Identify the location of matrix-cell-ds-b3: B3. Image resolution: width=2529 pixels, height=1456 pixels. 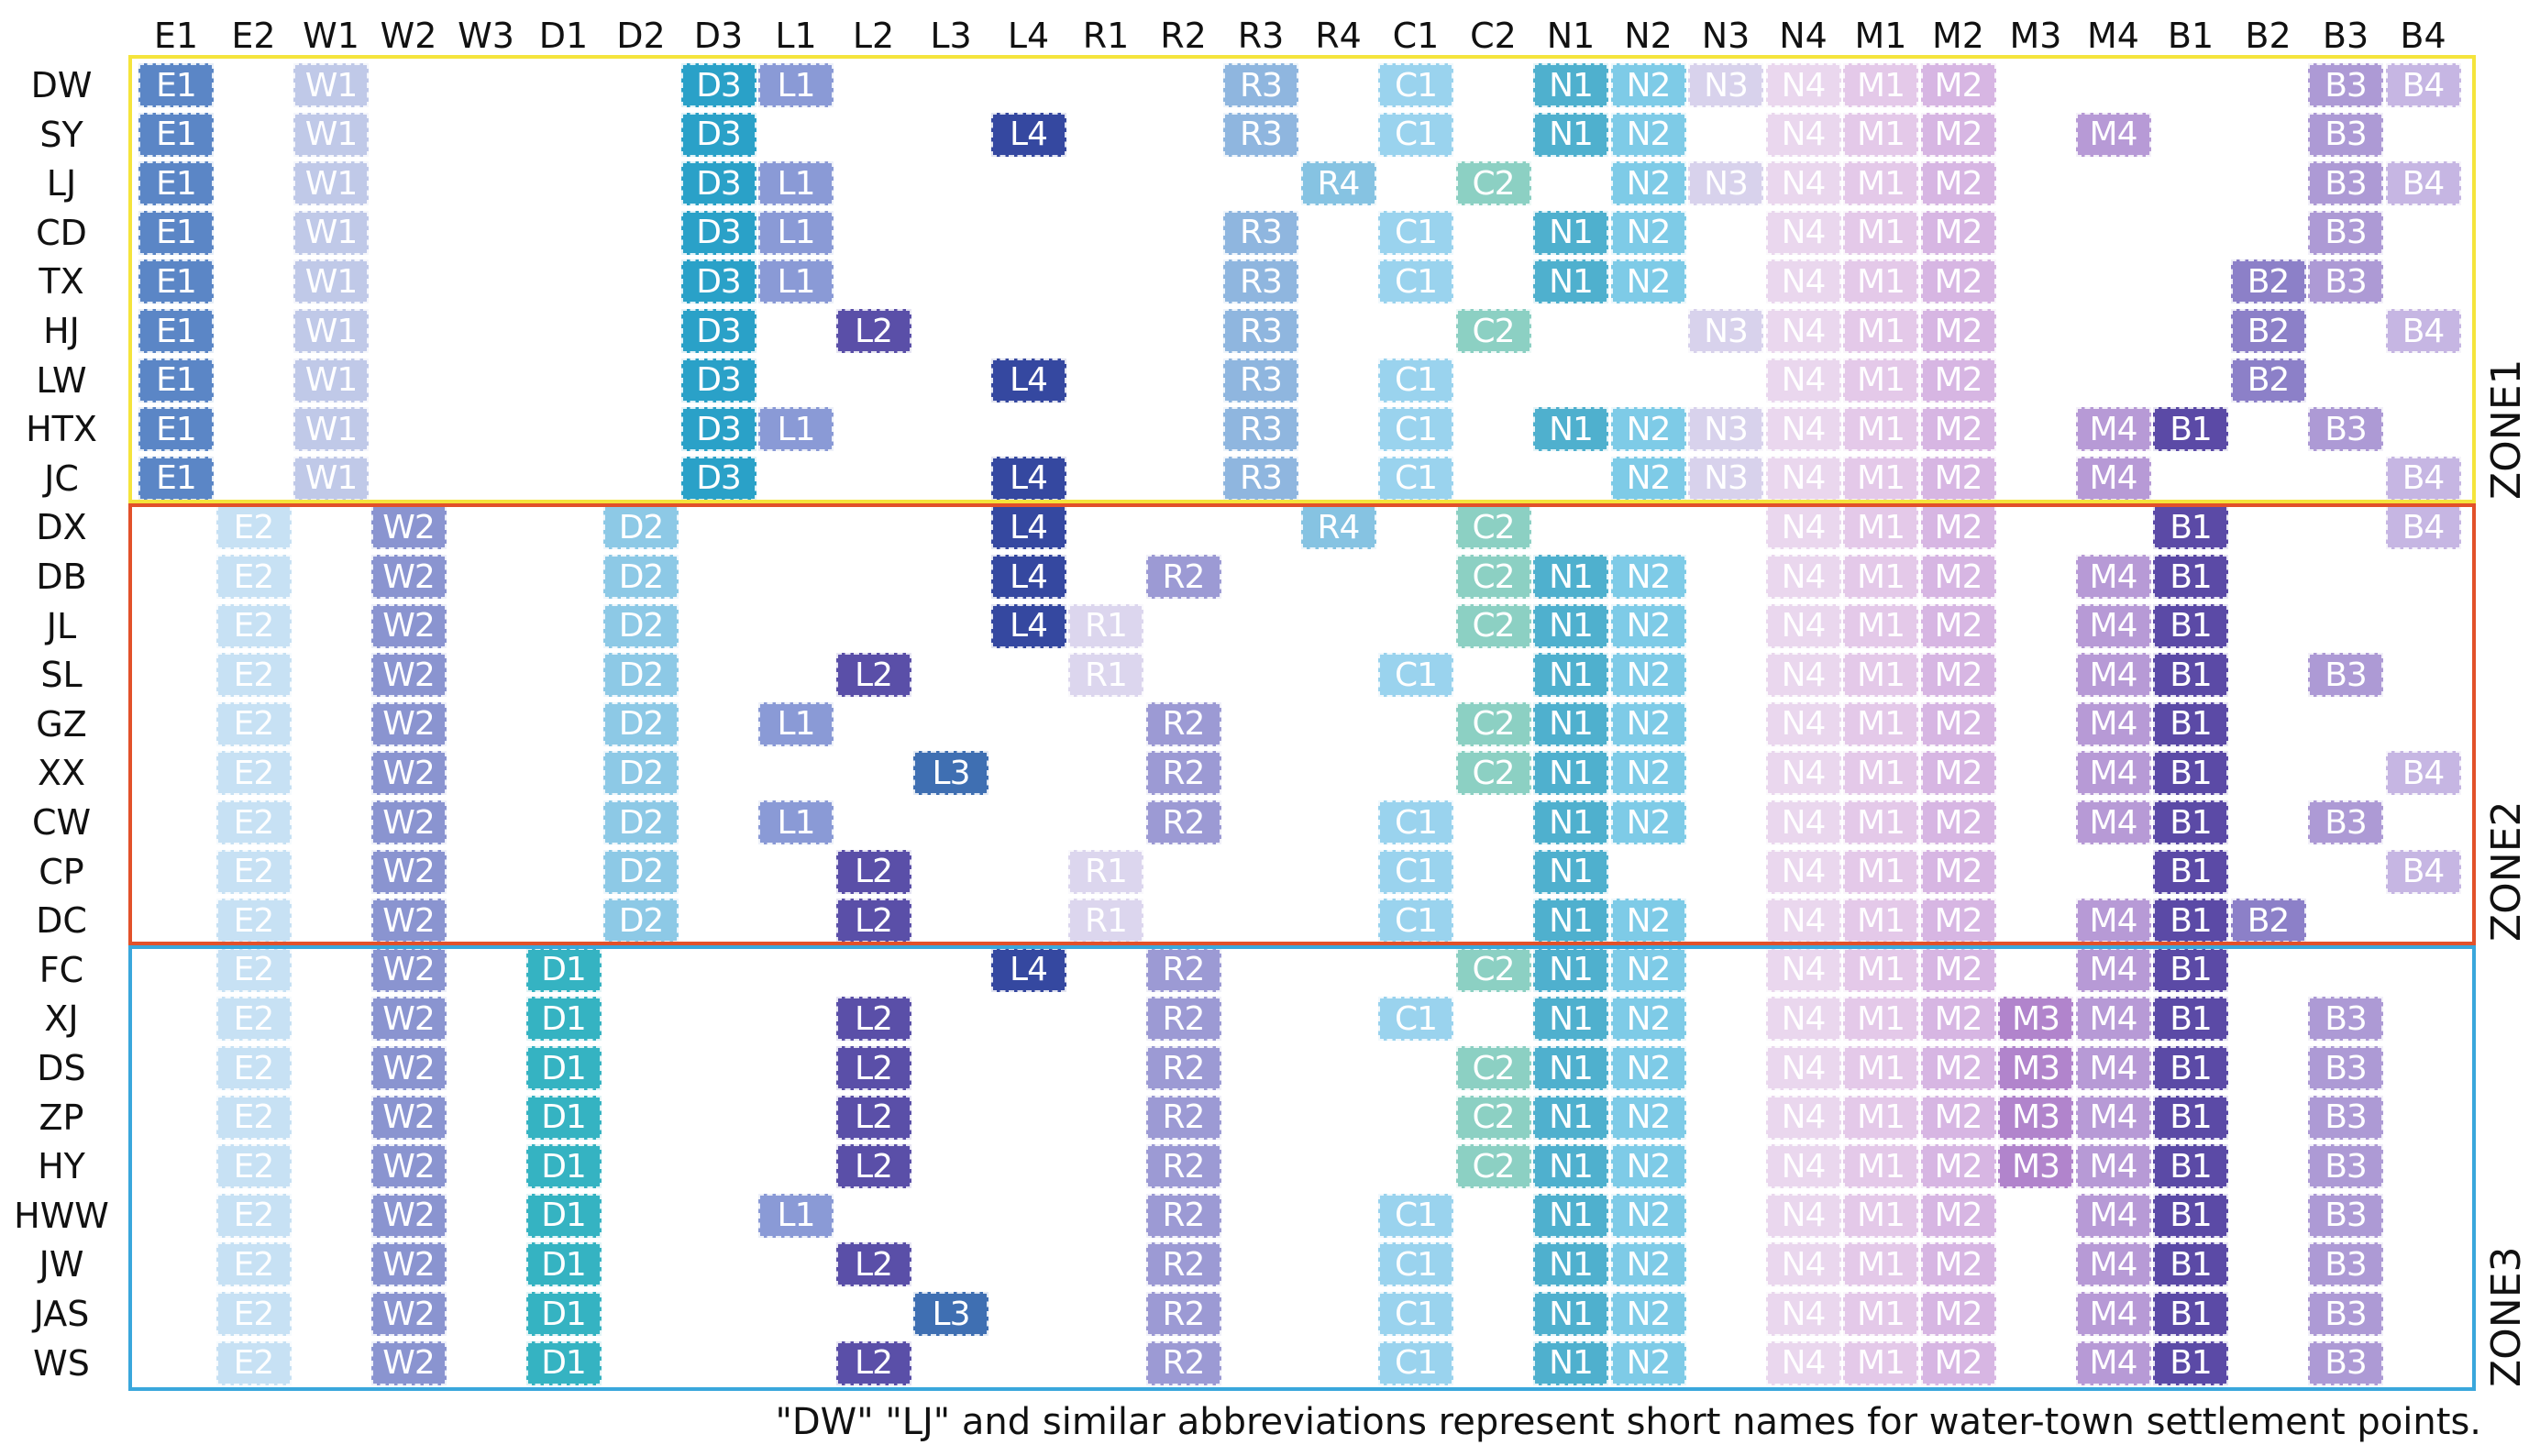
(2345, 1068).